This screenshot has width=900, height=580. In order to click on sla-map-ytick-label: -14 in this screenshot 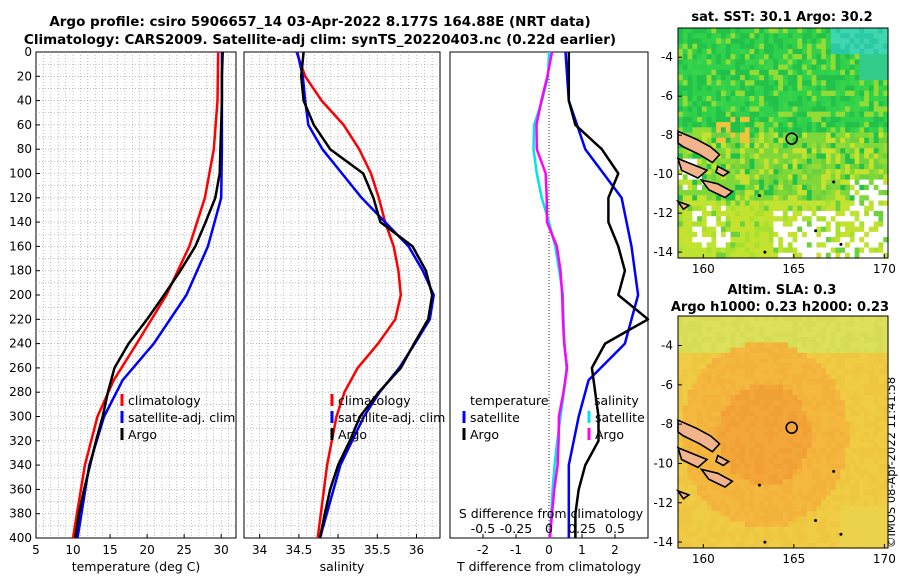, I will do `click(663, 542)`.